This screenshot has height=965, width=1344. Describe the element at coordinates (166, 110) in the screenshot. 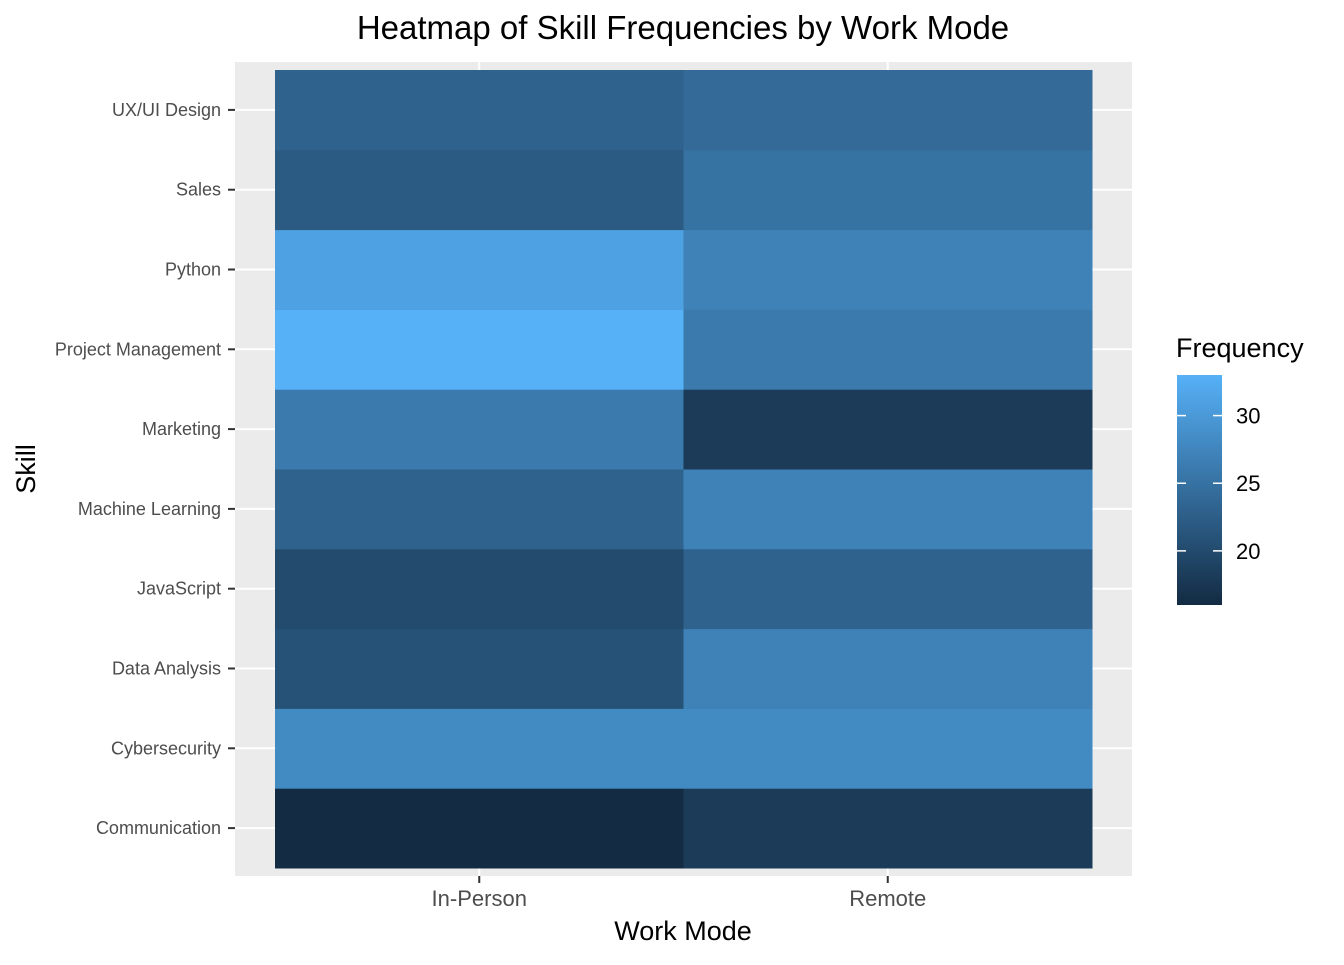

I see `y-tick-label: UX/UI Design` at that location.